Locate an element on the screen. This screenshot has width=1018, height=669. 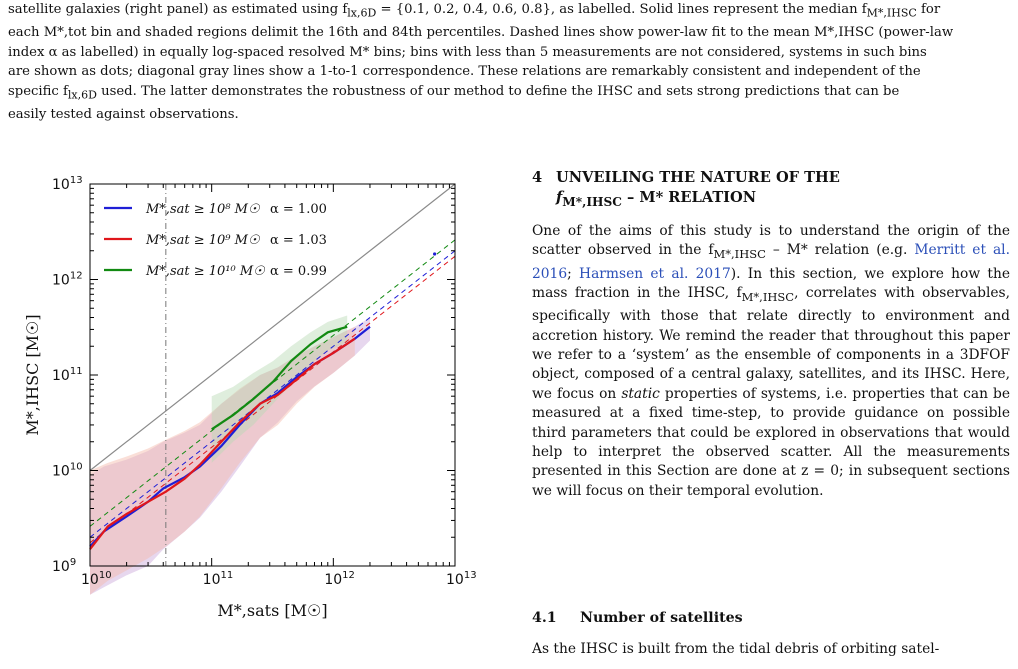
y-tick-label: 1011 is located at coordinates (67, 375).